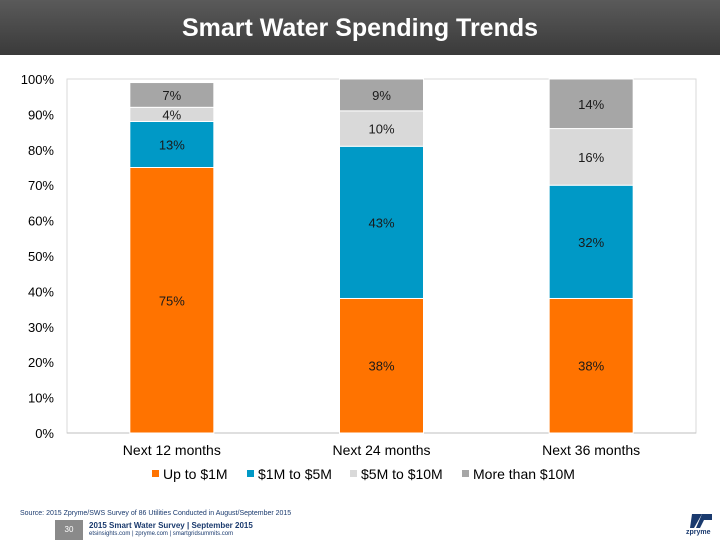 This screenshot has width=720, height=540. I want to click on y-tick-label: 100%, so click(38, 79).